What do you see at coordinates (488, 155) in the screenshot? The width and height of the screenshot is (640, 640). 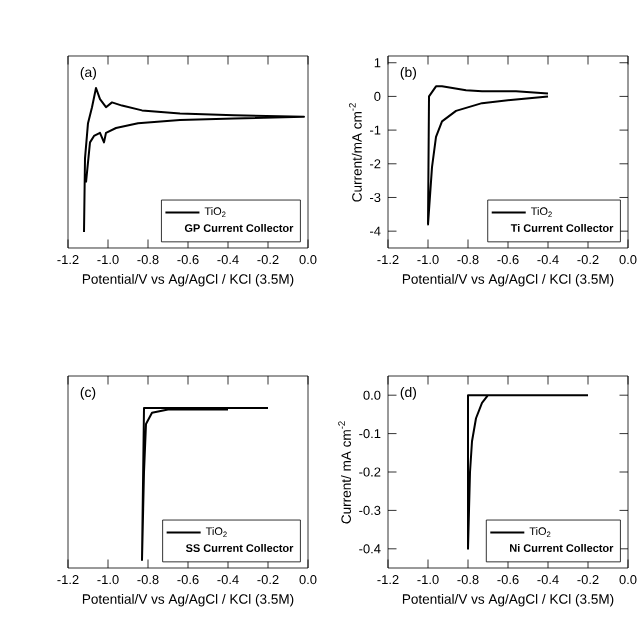 I see `line-series` at bounding box center [488, 155].